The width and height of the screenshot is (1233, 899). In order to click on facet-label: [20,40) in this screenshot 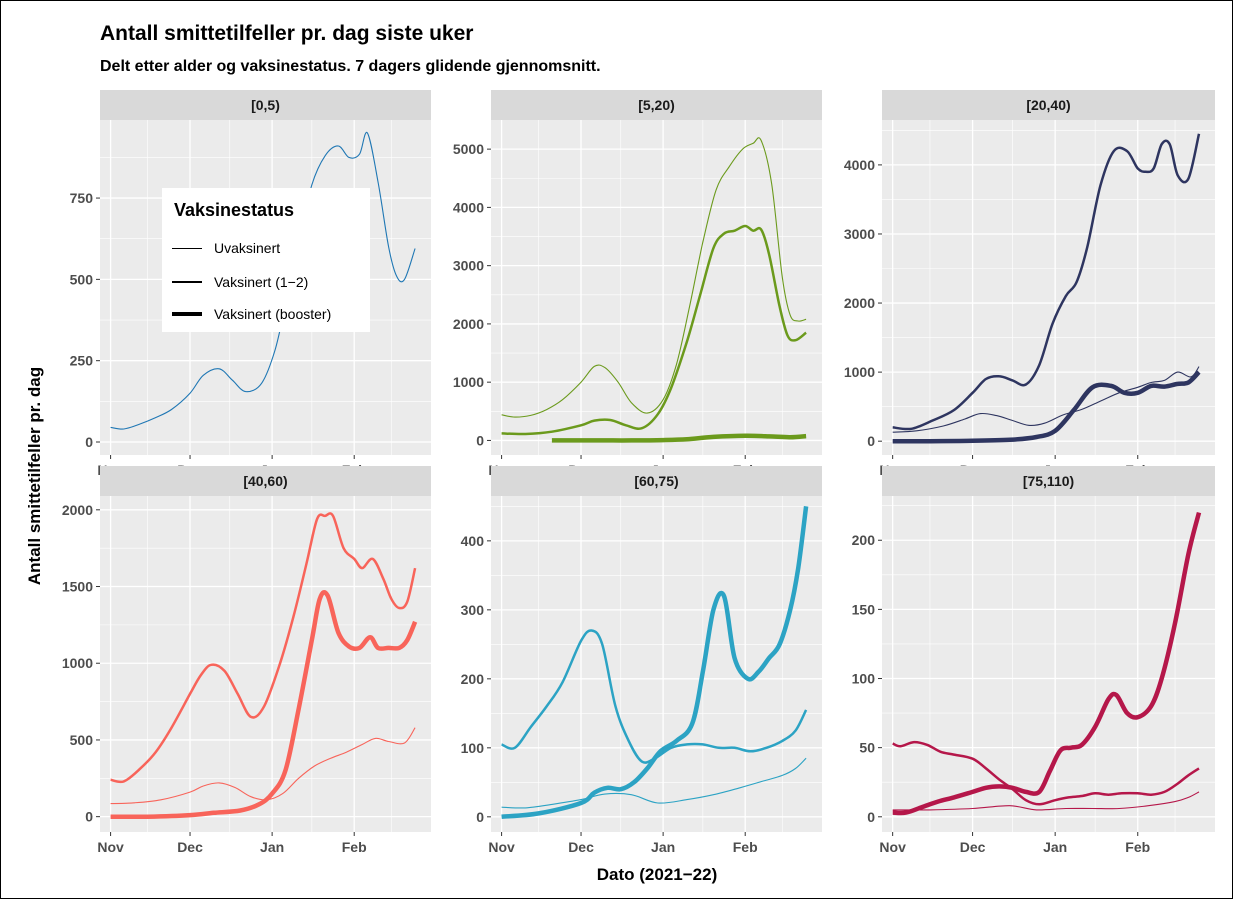, I will do `click(1048, 105)`.